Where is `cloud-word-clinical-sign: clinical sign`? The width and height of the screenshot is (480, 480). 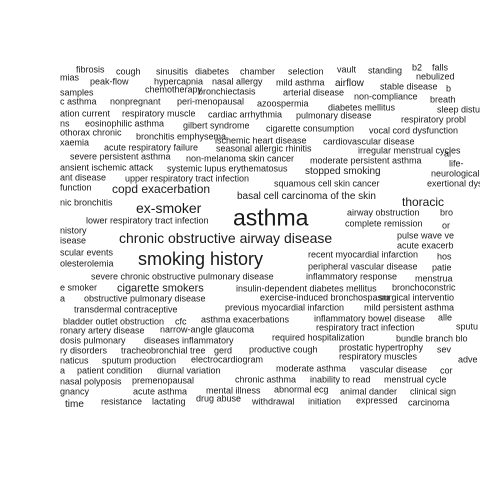
cloud-word-clinical-sign: clinical sign is located at coordinates (433, 391).